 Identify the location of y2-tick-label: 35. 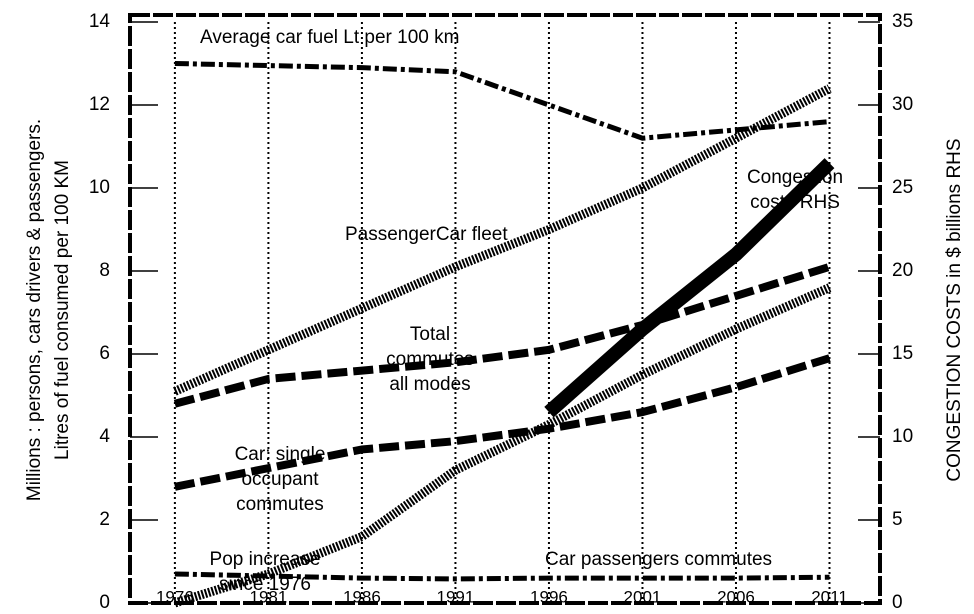
(902, 21).